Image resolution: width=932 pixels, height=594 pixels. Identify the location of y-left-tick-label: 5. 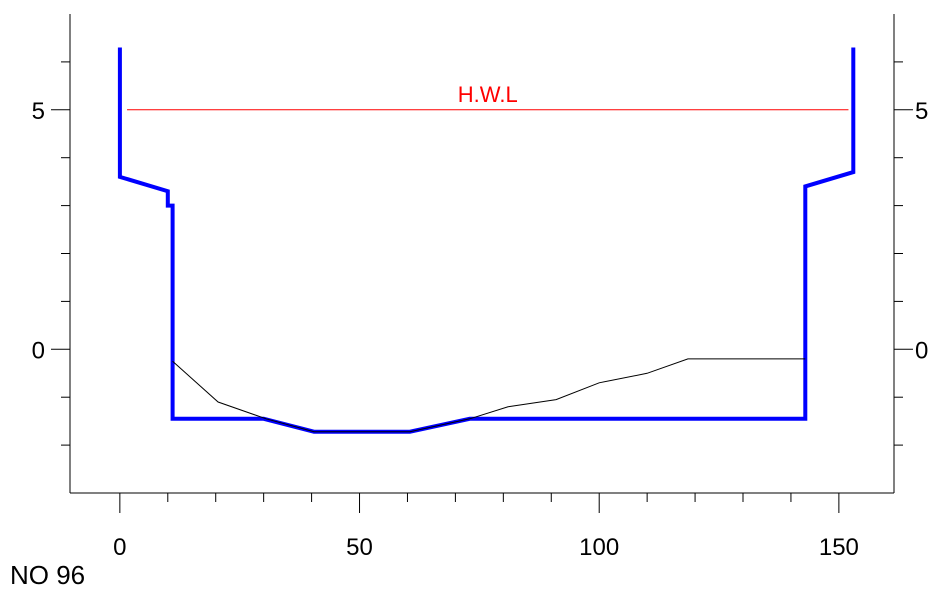
(38, 111).